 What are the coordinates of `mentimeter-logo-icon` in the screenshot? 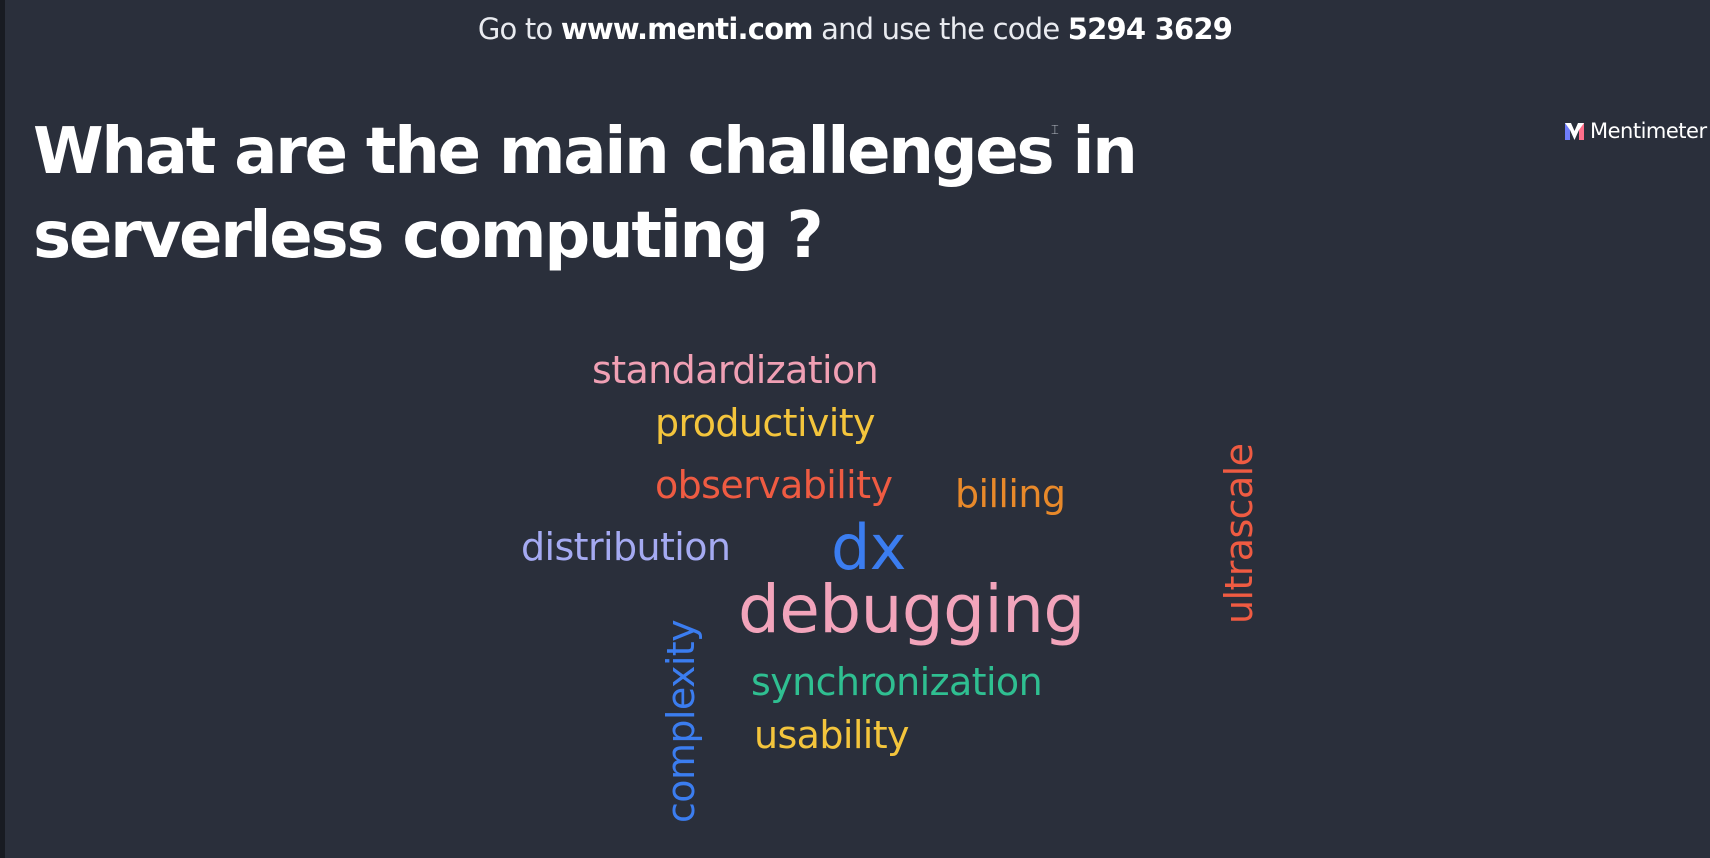 It's located at (1574, 131).